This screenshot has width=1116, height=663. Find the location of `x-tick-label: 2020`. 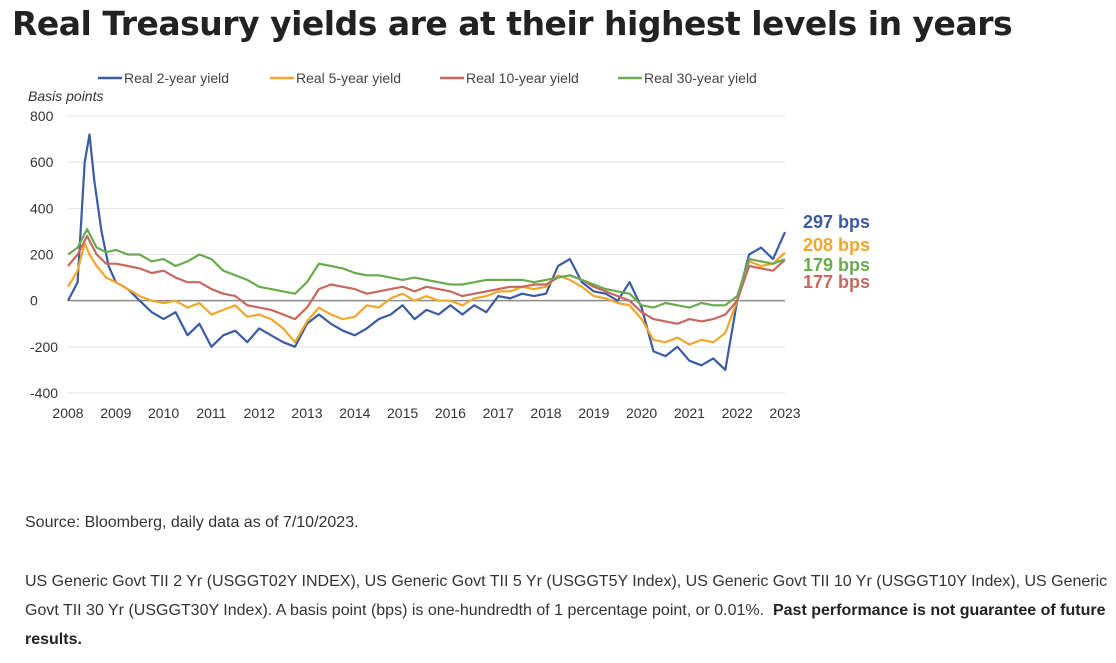

x-tick-label: 2020 is located at coordinates (641, 413).